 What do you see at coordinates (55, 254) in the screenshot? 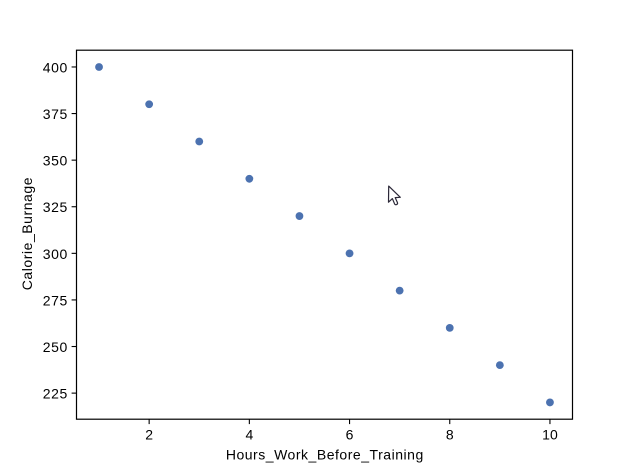
I see `svg-text: 300` at bounding box center [55, 254].